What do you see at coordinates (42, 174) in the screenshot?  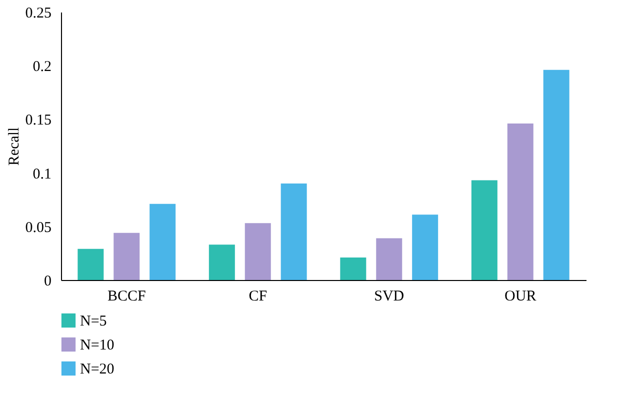 I see `y-tick-label: 0.1` at bounding box center [42, 174].